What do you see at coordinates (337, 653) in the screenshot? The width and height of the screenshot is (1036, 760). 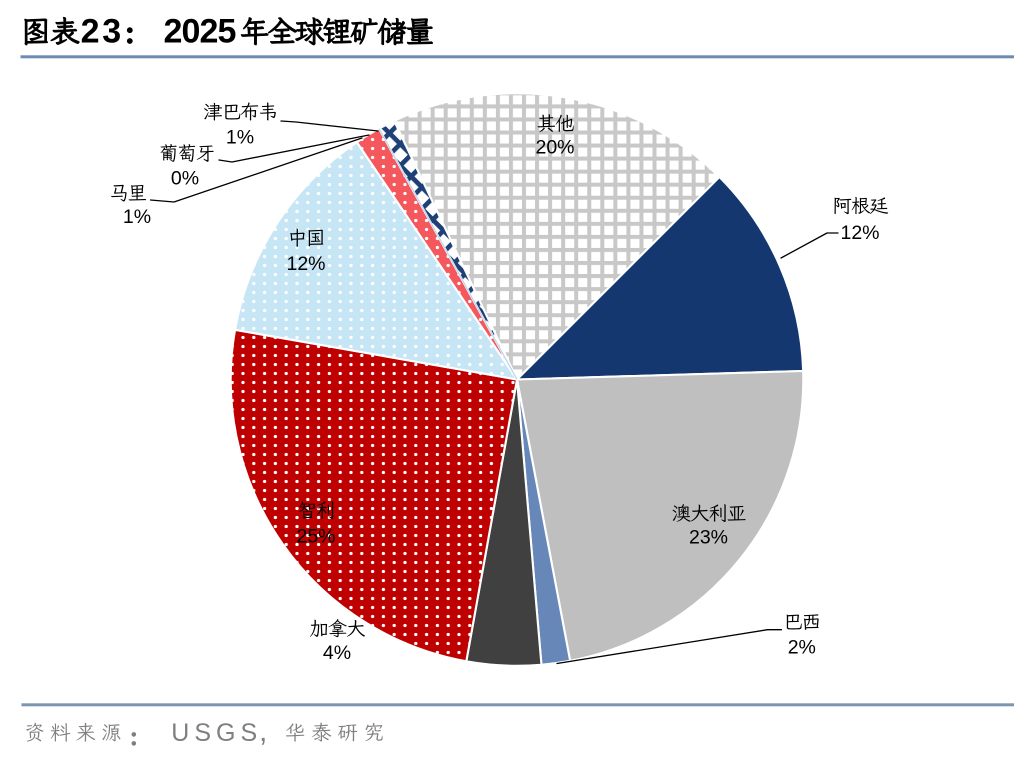 I see `svg-text: 4%` at bounding box center [337, 653].